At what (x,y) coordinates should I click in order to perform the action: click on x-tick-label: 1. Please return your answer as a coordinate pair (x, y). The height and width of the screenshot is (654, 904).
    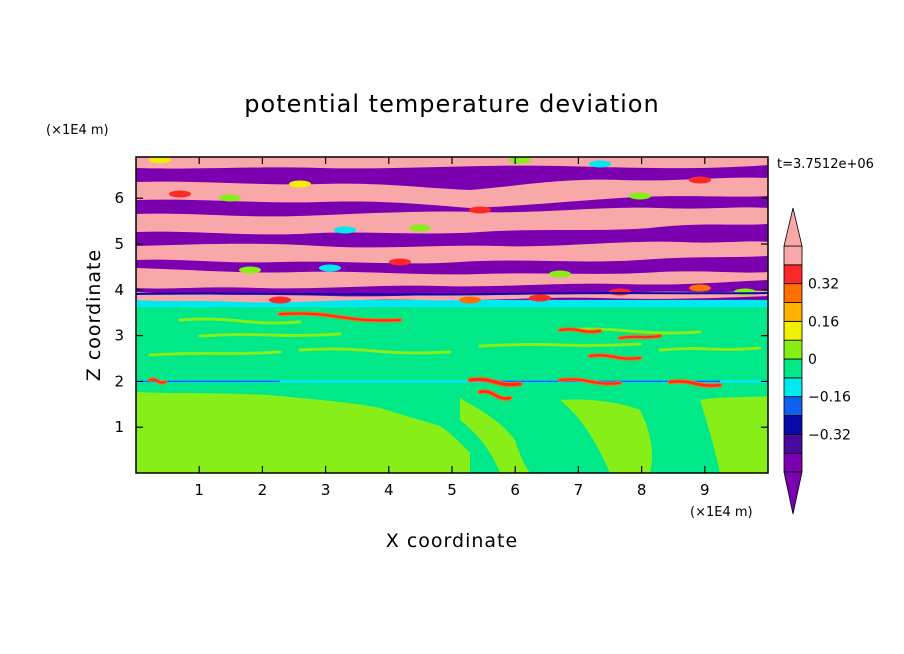
    Looking at the image, I should click on (199, 490).